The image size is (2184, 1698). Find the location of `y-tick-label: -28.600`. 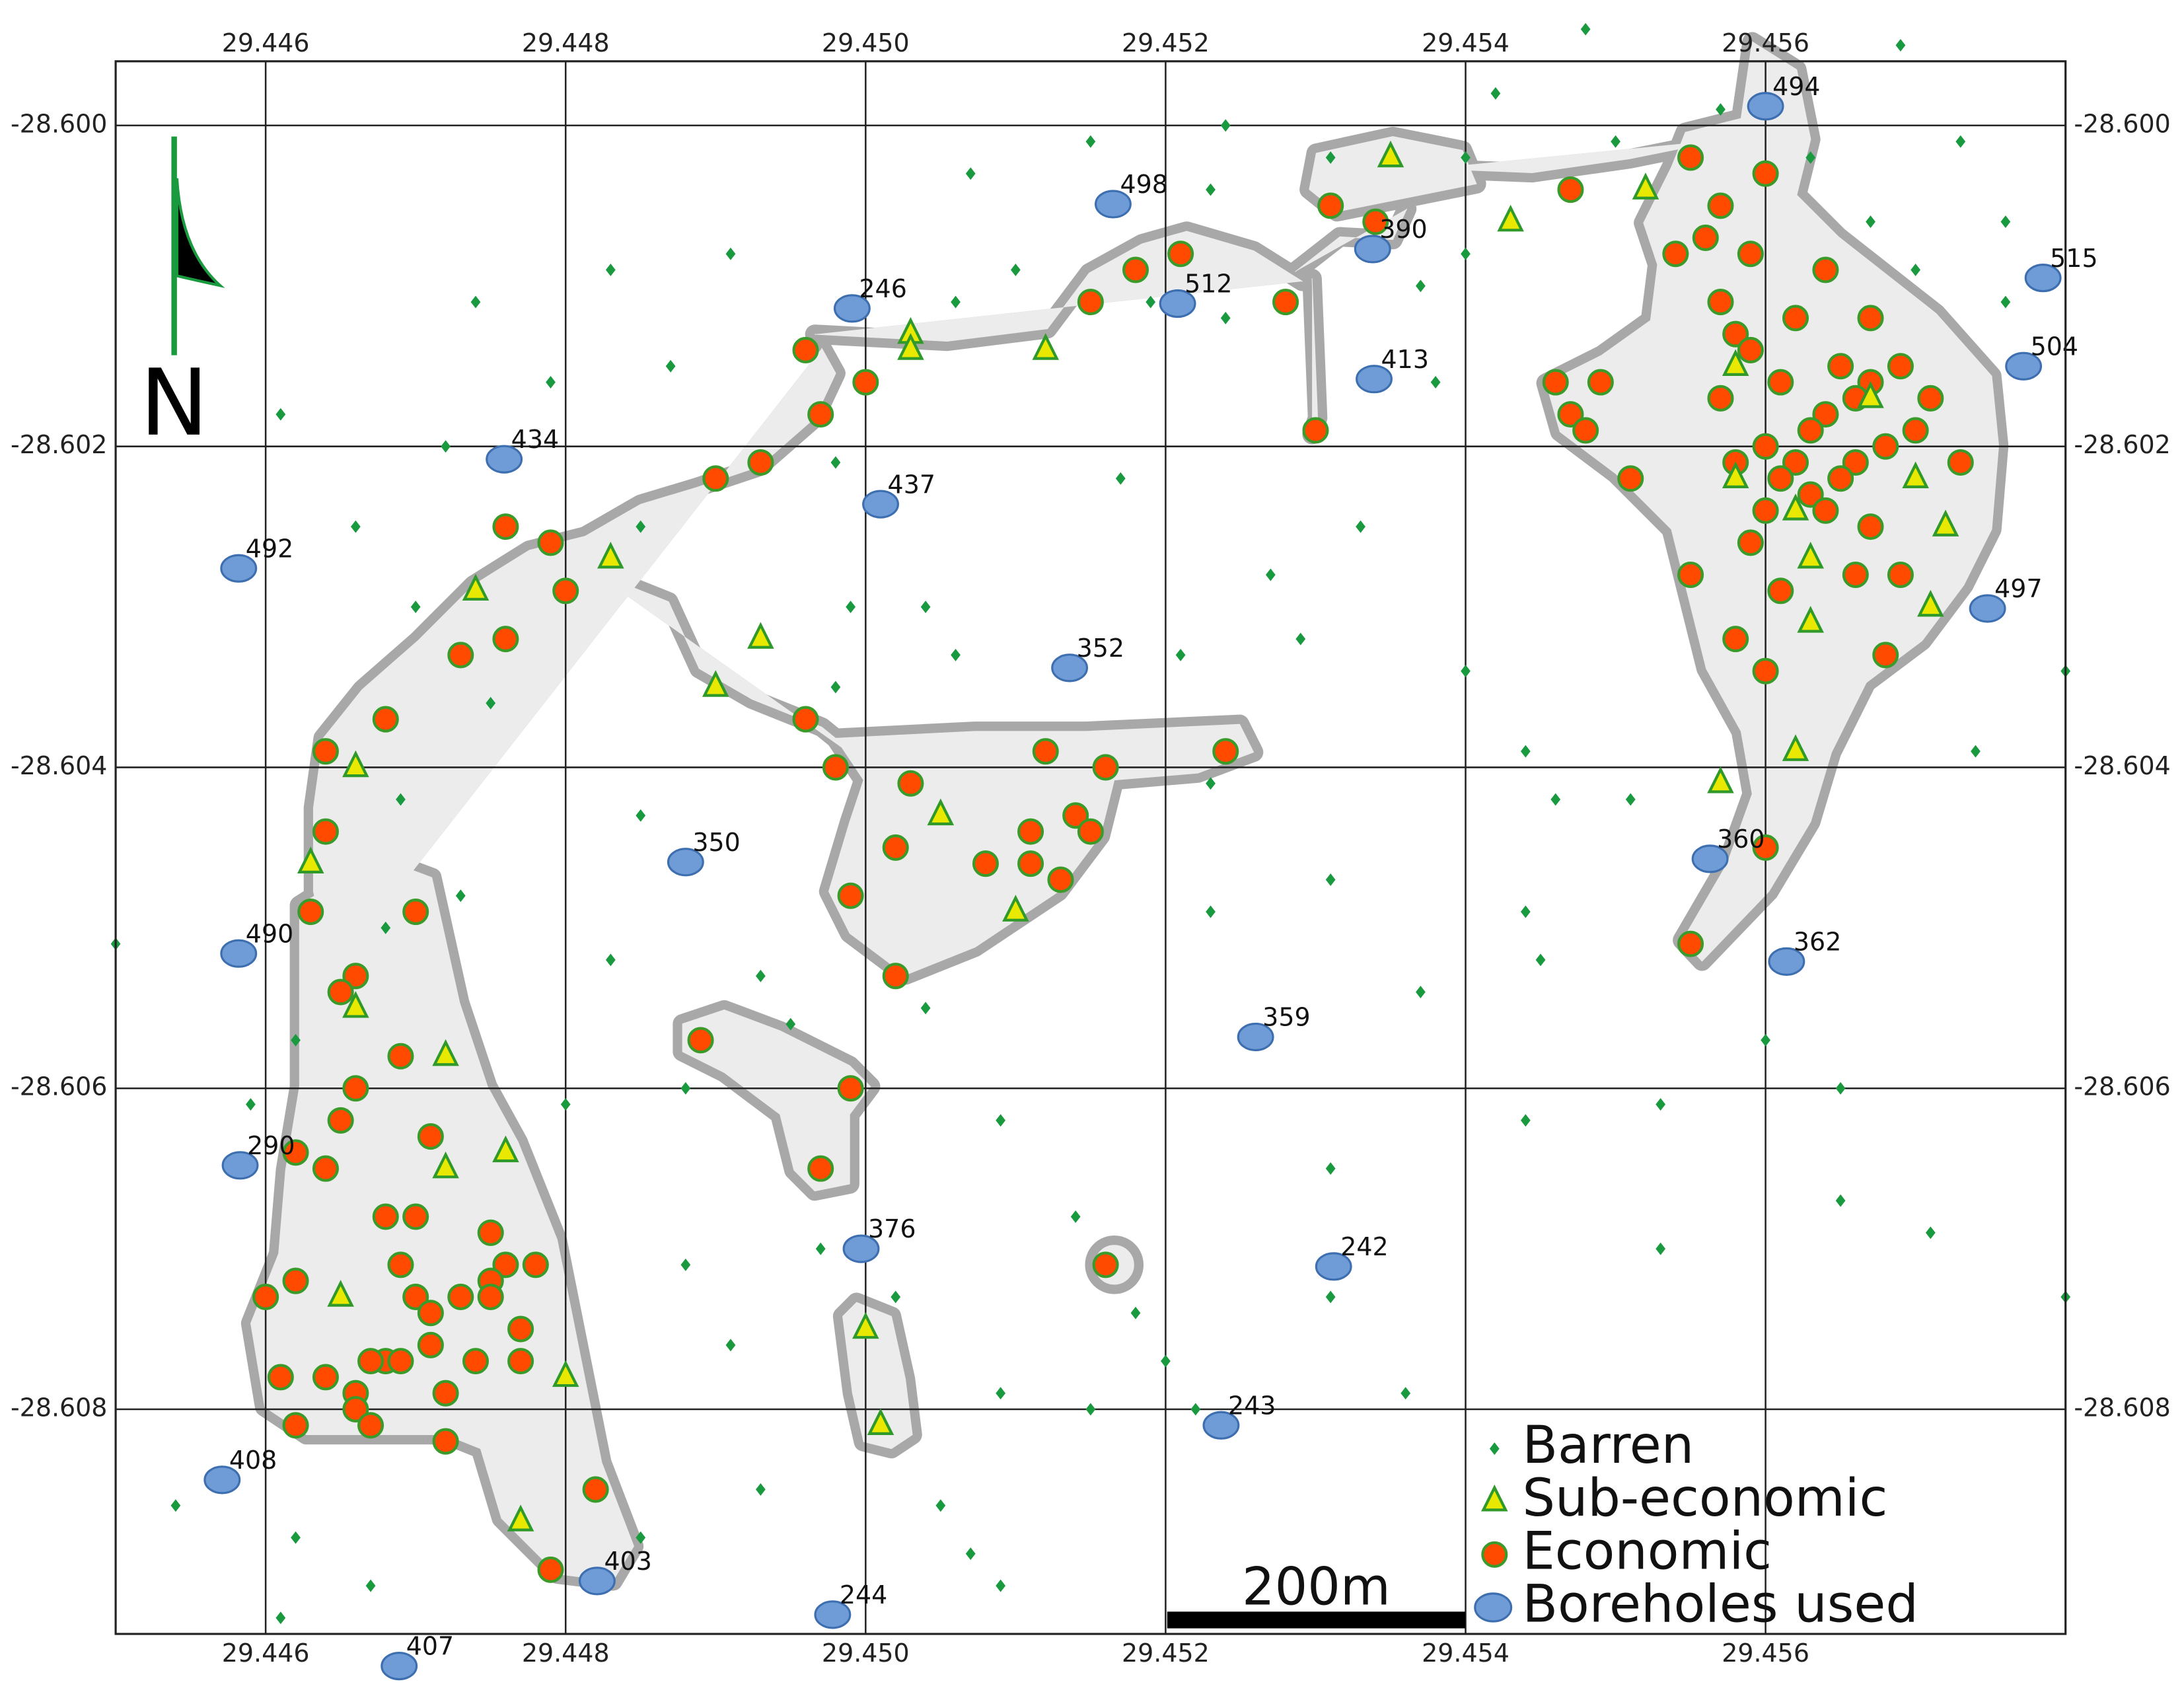

y-tick-label: -28.600 is located at coordinates (59, 123).